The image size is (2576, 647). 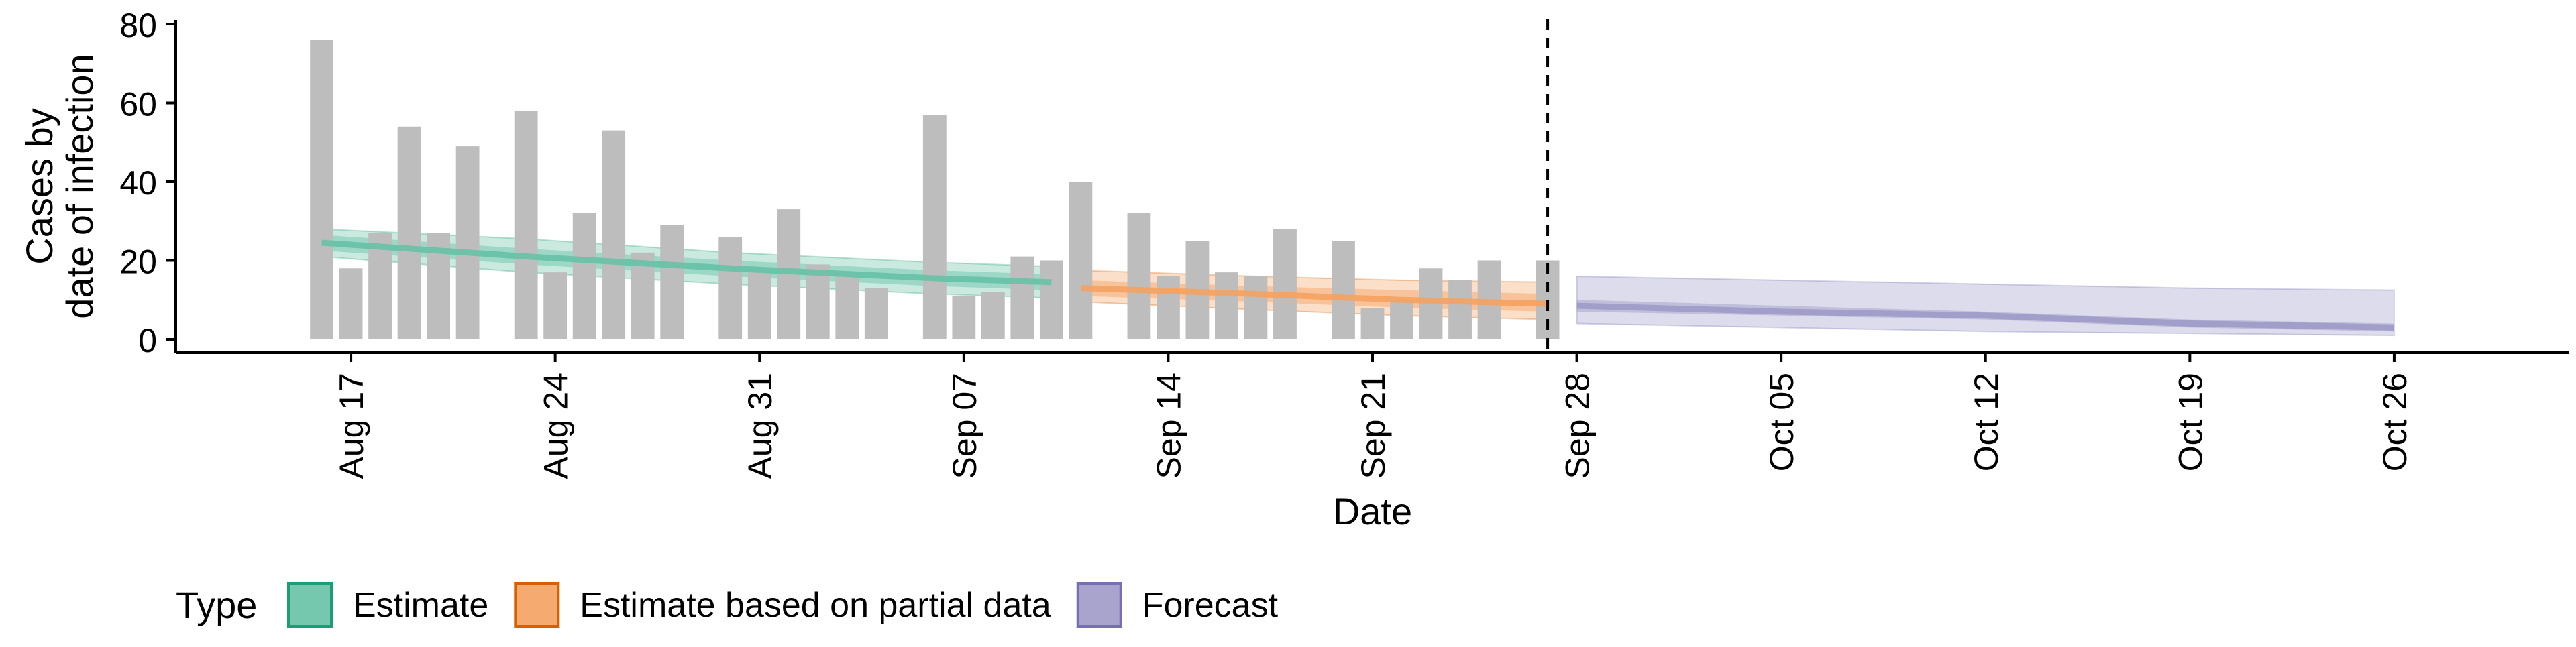 What do you see at coordinates (815, 605) in the screenshot?
I see `legend-label: Estimate based on partial data` at bounding box center [815, 605].